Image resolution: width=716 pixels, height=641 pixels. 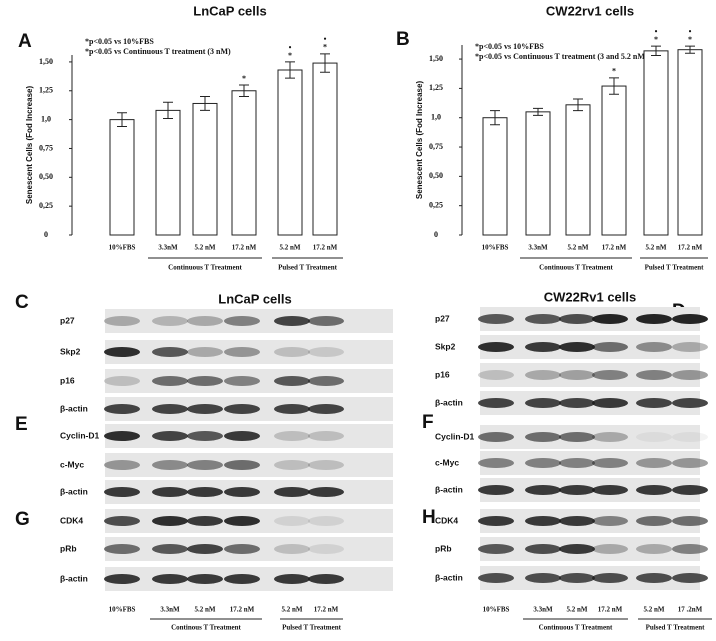 What do you see at coordinates (538, 248) in the screenshot?
I see `x-tick-label: 3.3nM` at bounding box center [538, 248].